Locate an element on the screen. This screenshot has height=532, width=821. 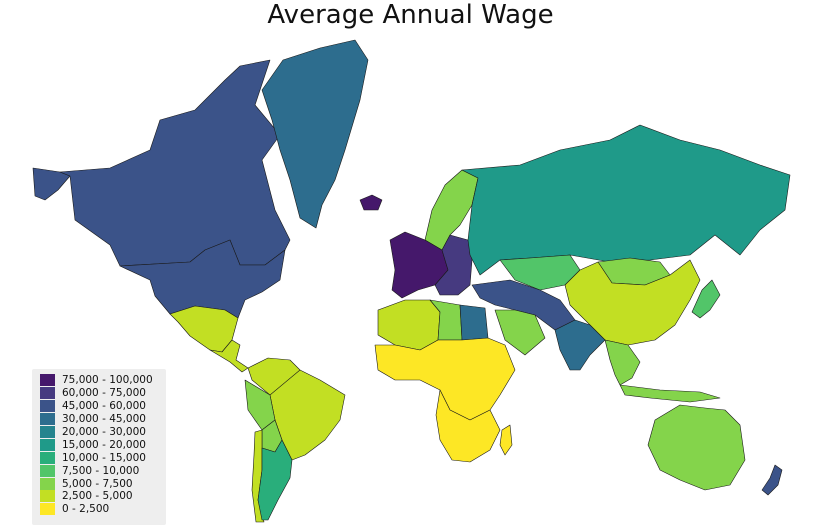
legend-item: 10,000 - 15,000 is located at coordinates (99, 457).